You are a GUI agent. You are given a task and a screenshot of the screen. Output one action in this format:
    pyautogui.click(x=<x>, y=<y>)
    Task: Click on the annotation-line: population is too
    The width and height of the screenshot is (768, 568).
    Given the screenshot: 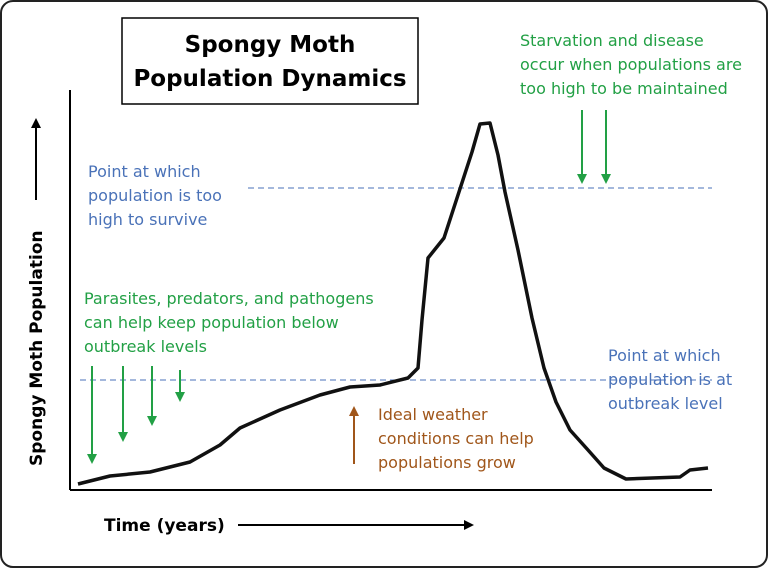 What is the action you would take?
    pyautogui.click(x=155, y=195)
    